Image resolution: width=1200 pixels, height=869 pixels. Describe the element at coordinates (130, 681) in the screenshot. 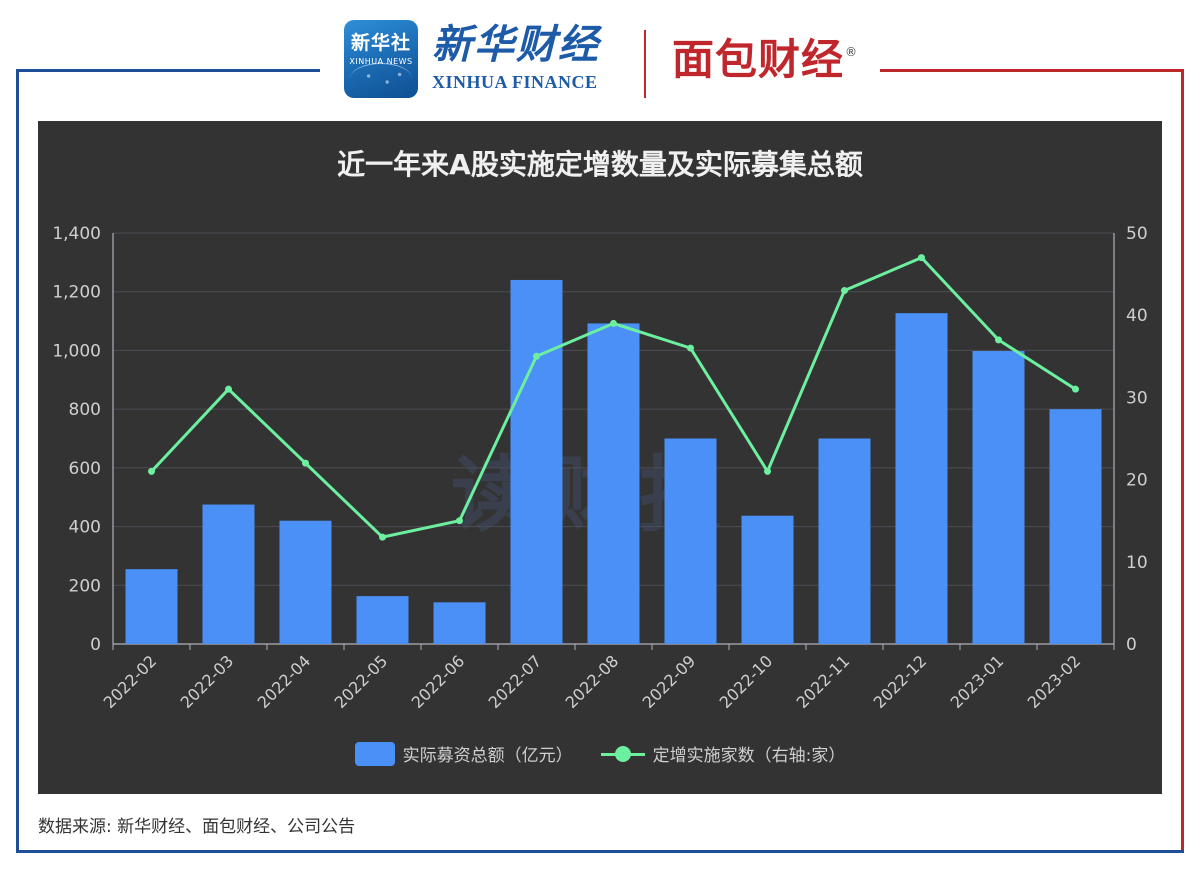

I see `x-tick-label: 2022-02` at that location.